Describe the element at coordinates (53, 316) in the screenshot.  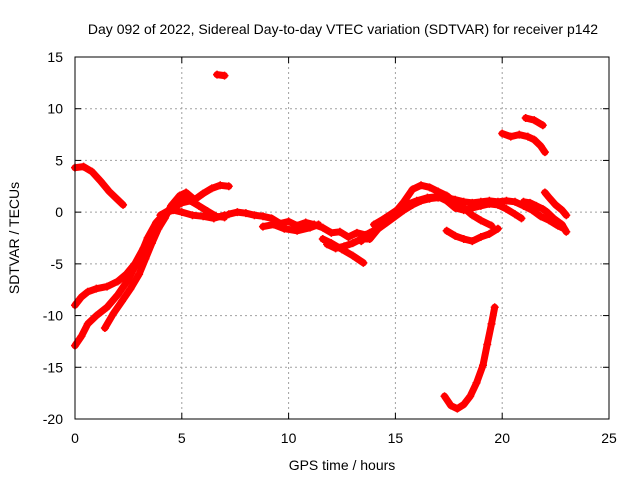
I see `y-tick-label: -10` at that location.